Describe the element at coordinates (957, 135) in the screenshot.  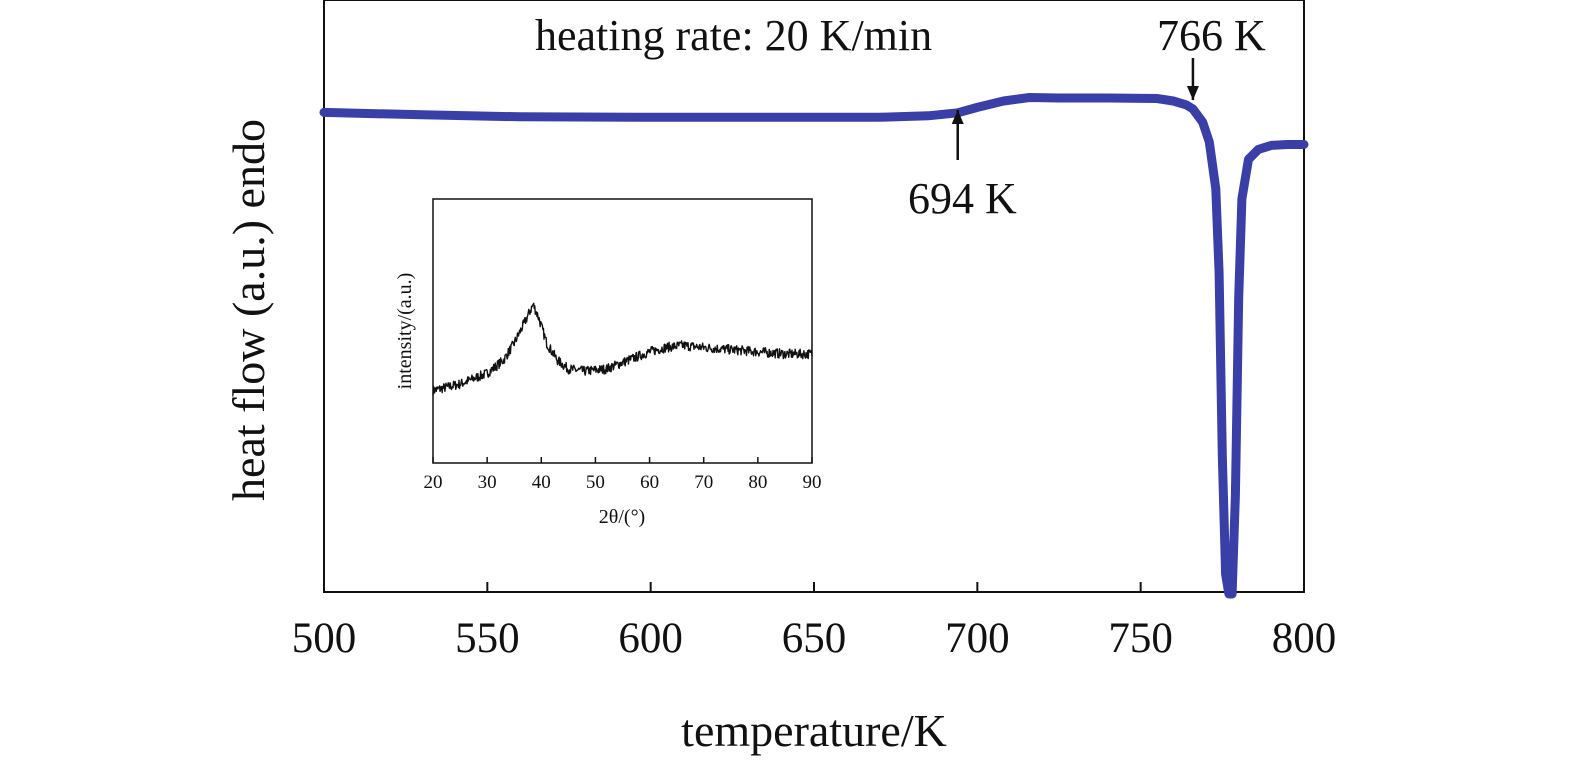
I see `arrow-up-icon` at that location.